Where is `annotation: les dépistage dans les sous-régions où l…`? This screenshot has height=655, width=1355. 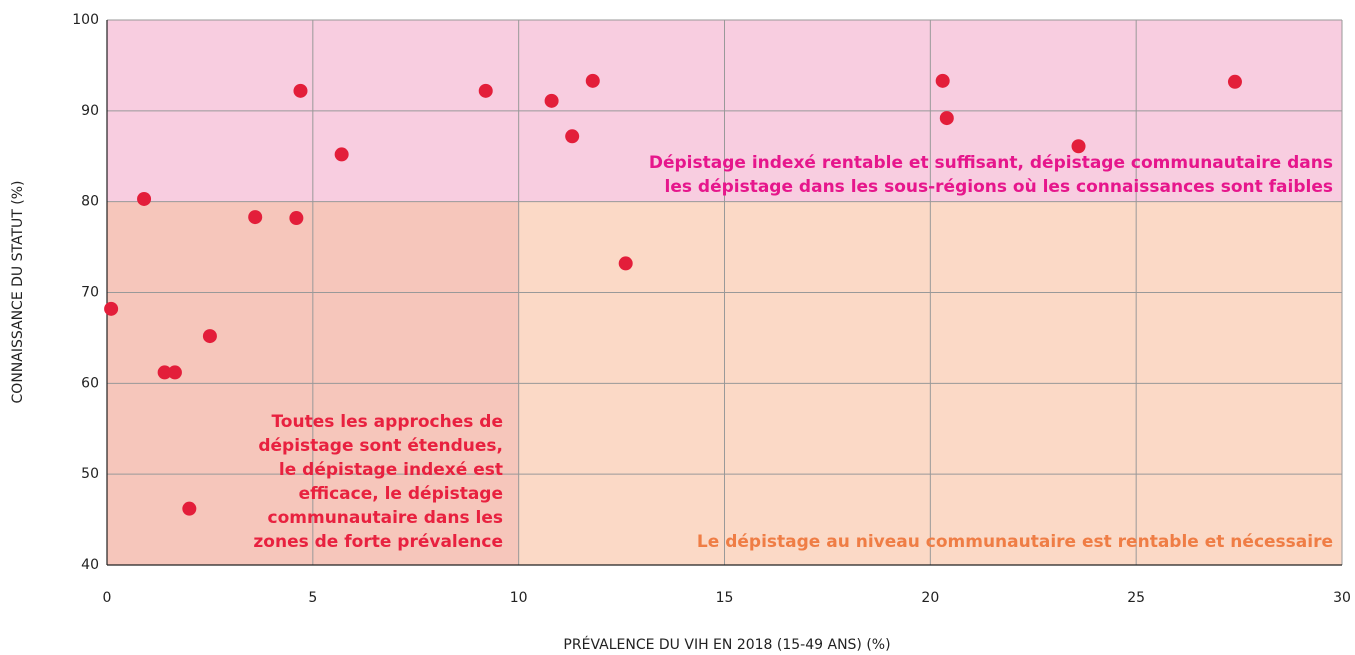 annotation: les dépistage dans les sous-régions où l… is located at coordinates (999, 187).